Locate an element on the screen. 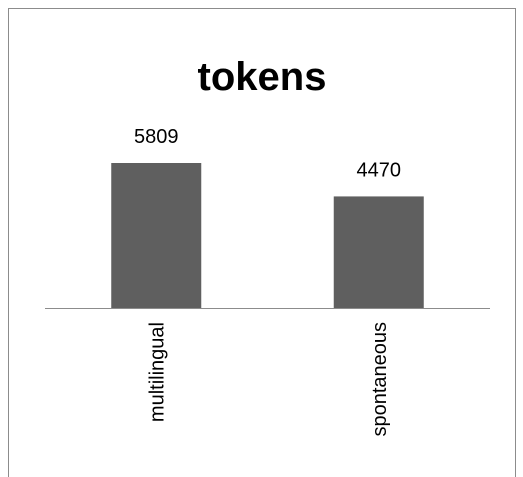 This screenshot has width=523, height=477. x-tick-label: multilingual is located at coordinates (157, 372).